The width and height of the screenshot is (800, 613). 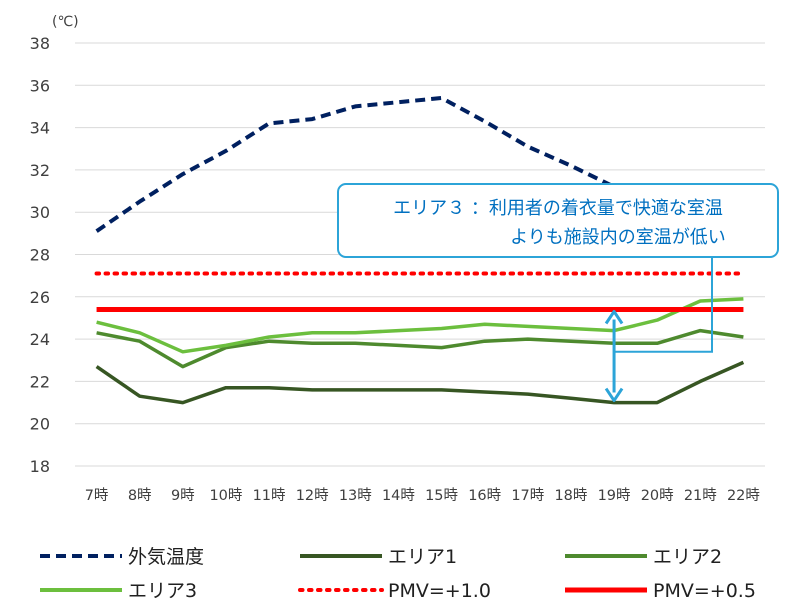 What do you see at coordinates (97, 495) in the screenshot?
I see `x-tick-label: 7時` at bounding box center [97, 495].